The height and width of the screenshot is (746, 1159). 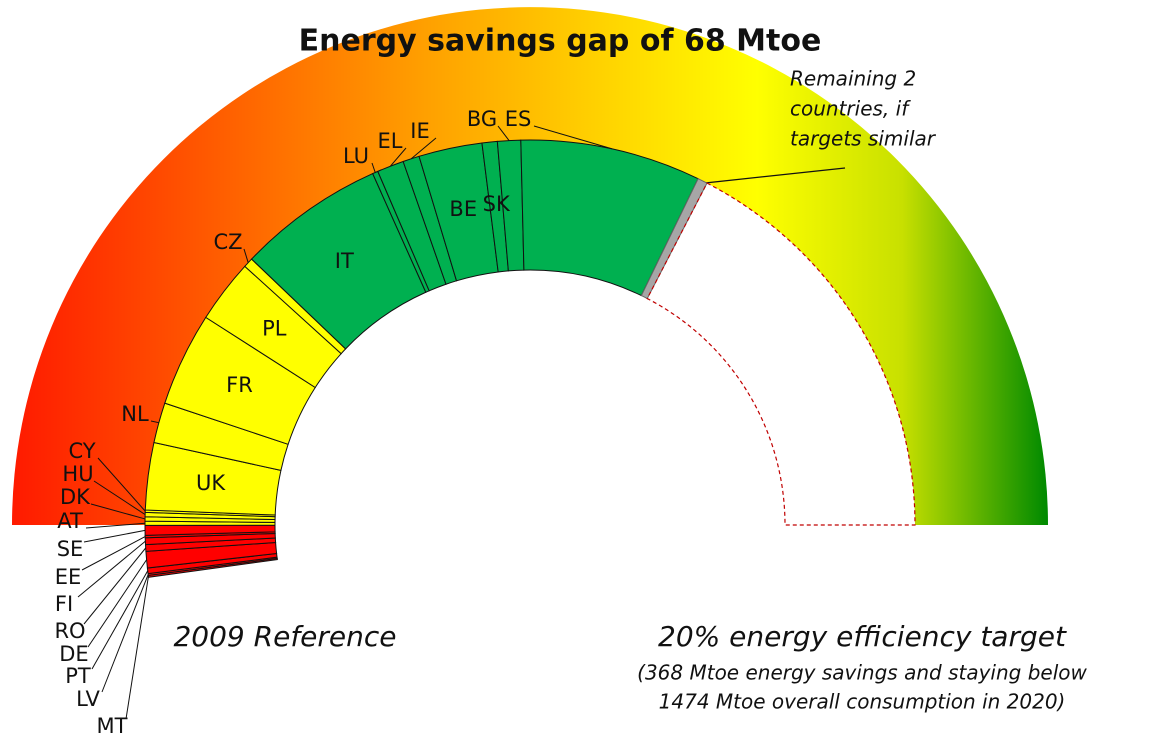 I want to click on segment-label: CY, so click(x=81, y=451).